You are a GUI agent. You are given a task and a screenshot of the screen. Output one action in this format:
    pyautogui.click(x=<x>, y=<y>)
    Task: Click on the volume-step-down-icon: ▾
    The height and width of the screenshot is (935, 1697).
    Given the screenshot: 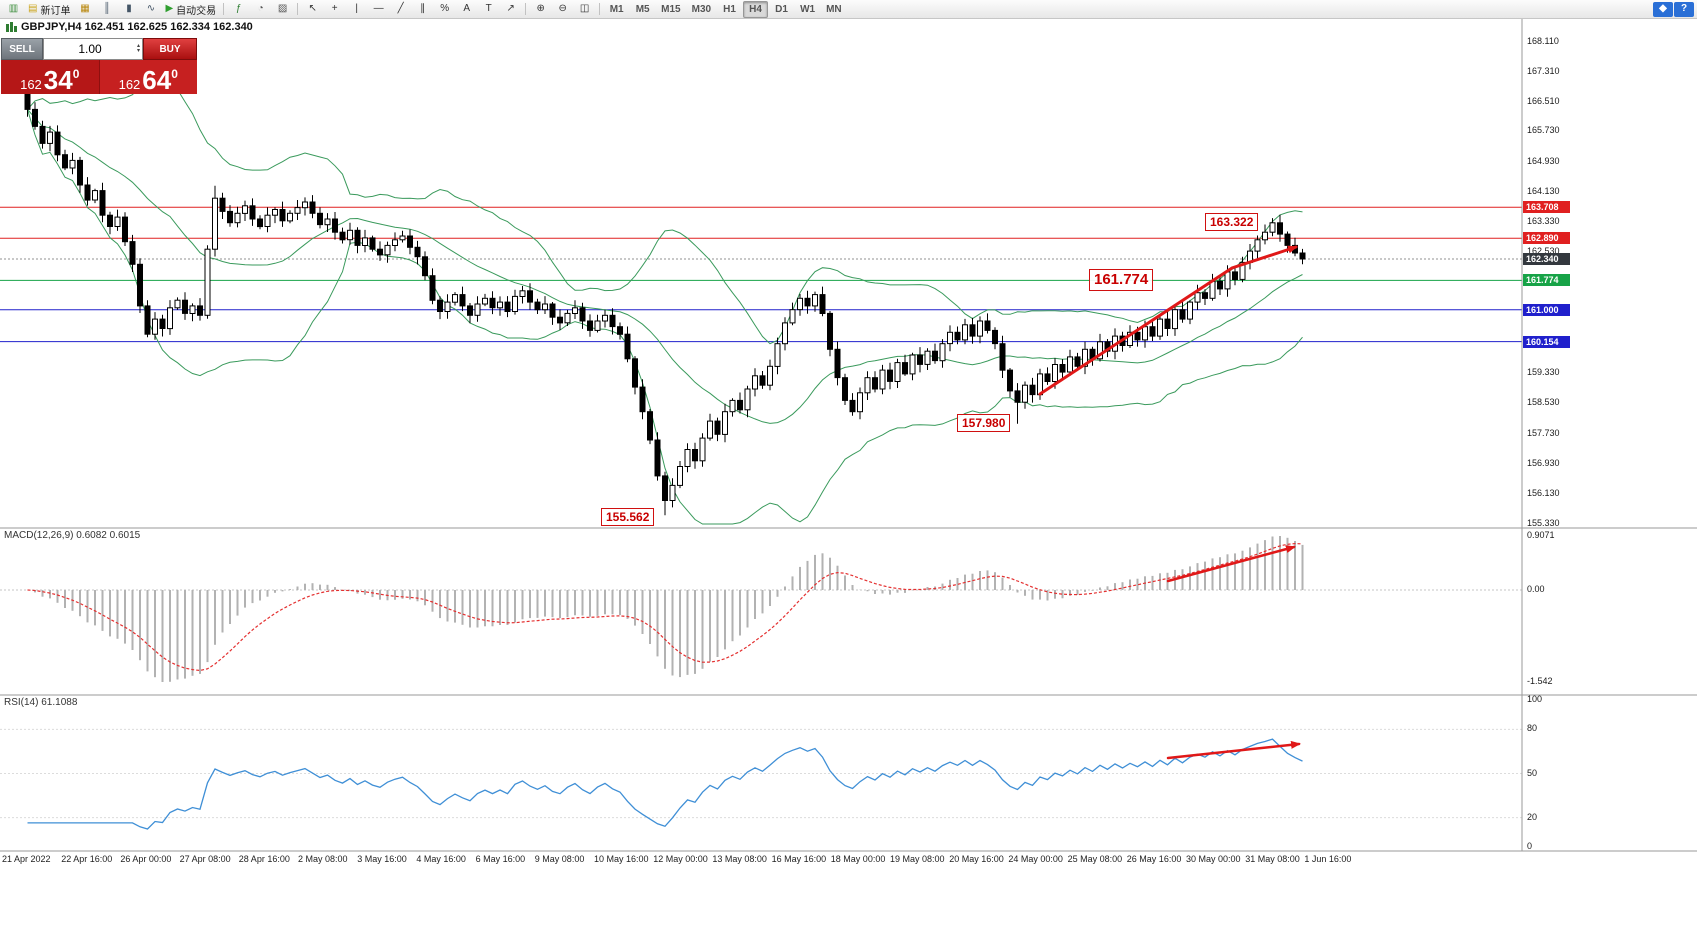 What is the action you would take?
    pyautogui.click(x=138, y=51)
    